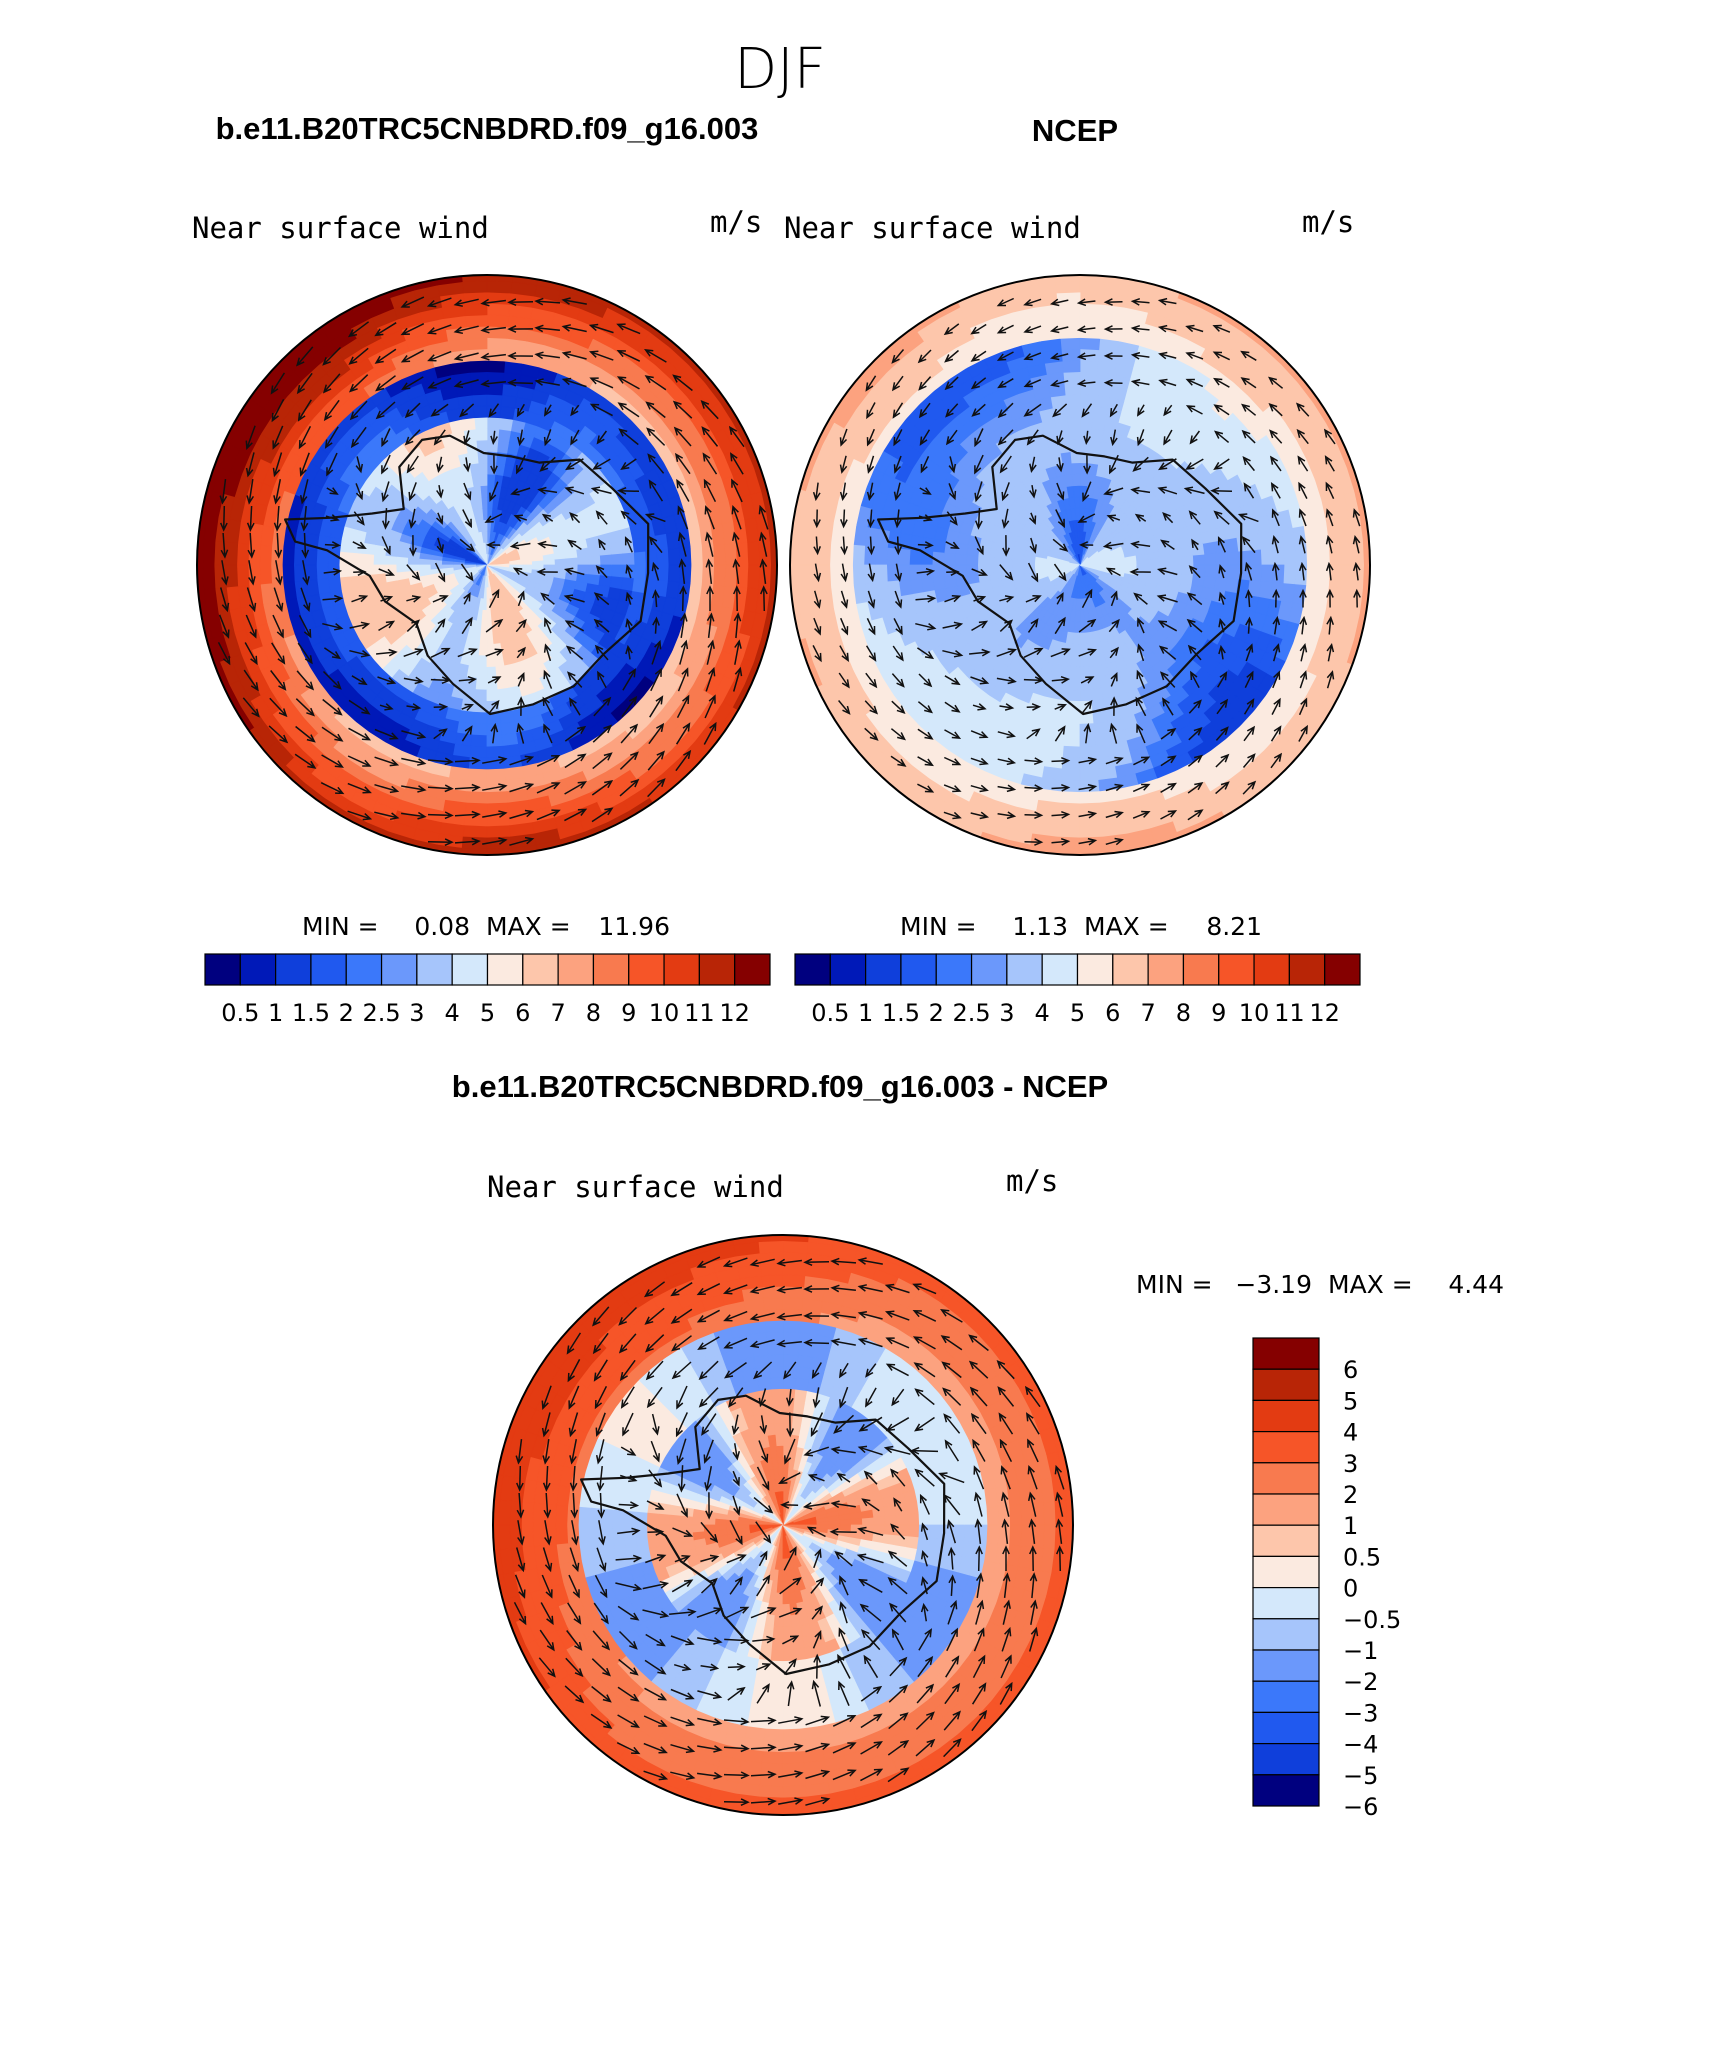 Image resolution: width=1710 pixels, height=2061 pixels. Describe the element at coordinates (467, 575) in the screenshot. I see `model-coastline` at that location.